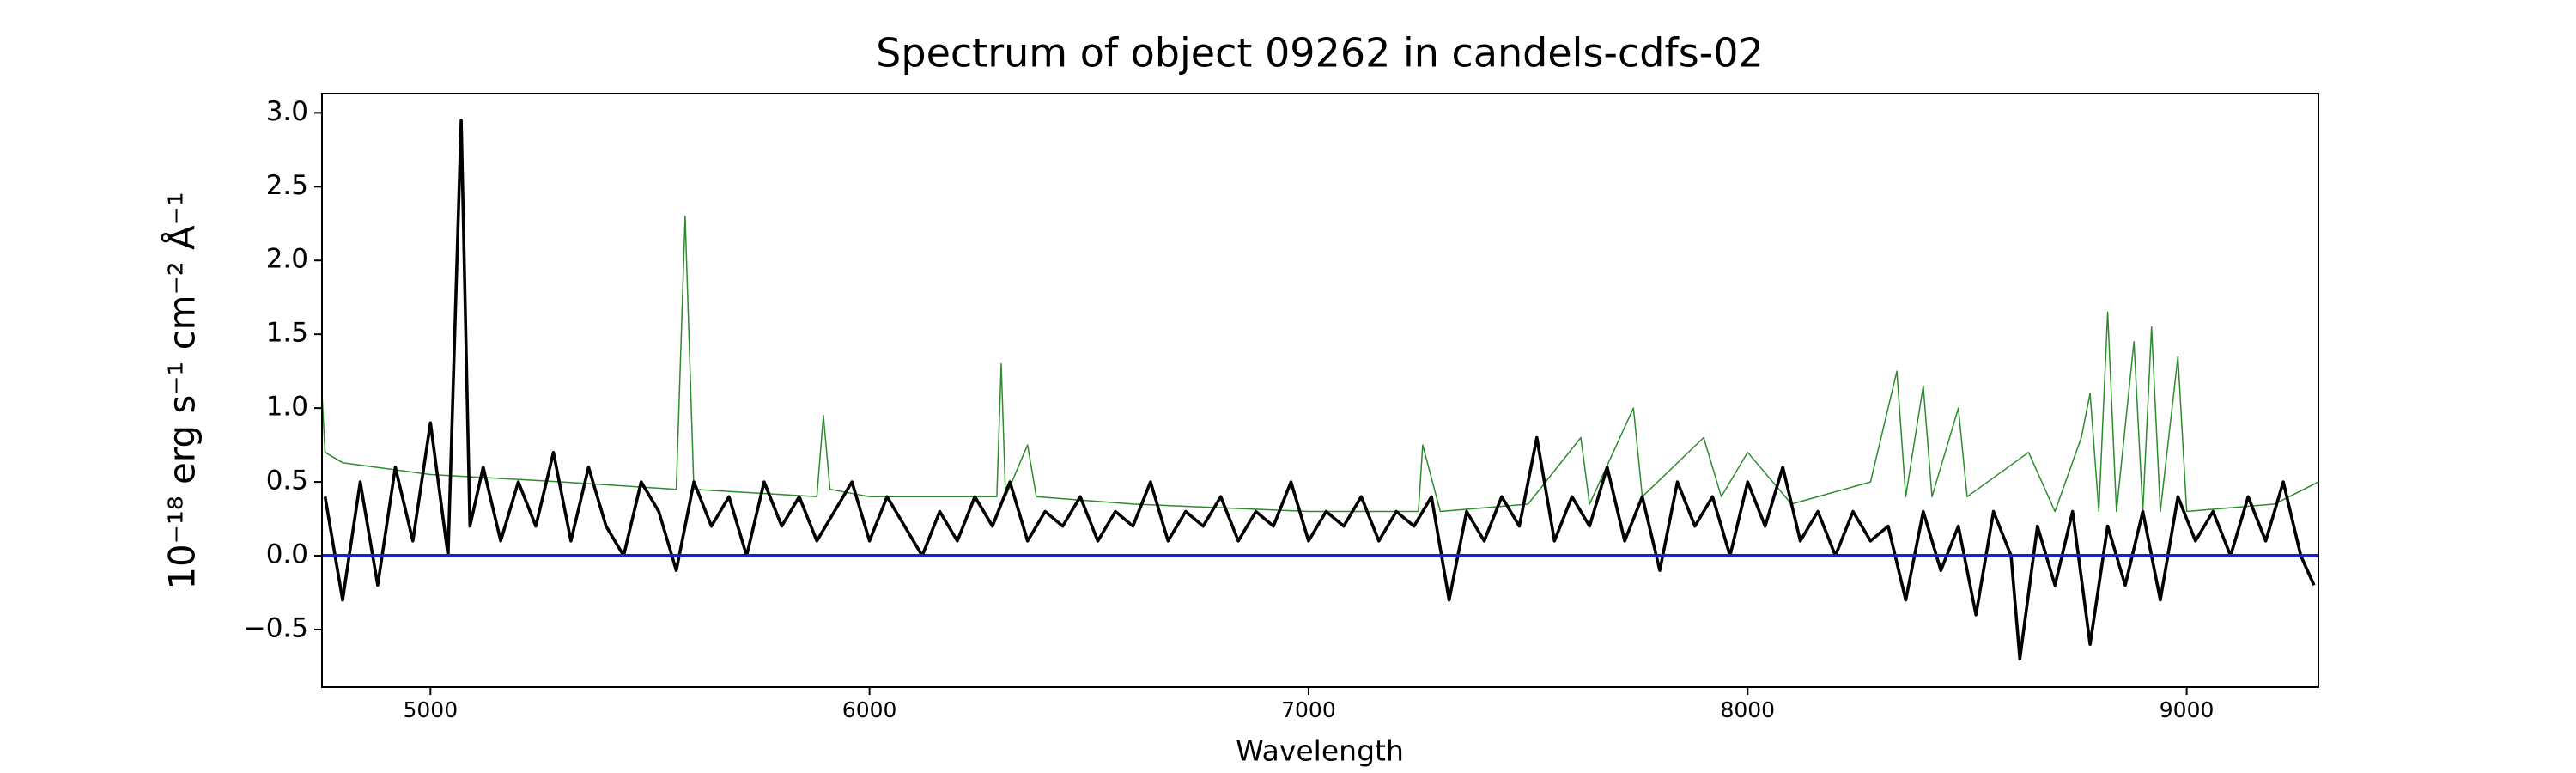 This screenshot has height=773, width=2576. Describe the element at coordinates (287, 185) in the screenshot. I see `y-tick-label: 2.5` at that location.